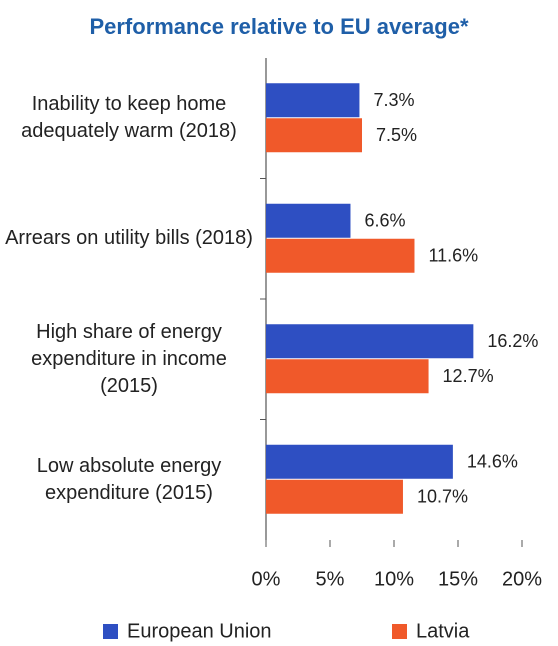  Describe the element at coordinates (458, 579) in the screenshot. I see `x-tick-label: 15%` at that location.